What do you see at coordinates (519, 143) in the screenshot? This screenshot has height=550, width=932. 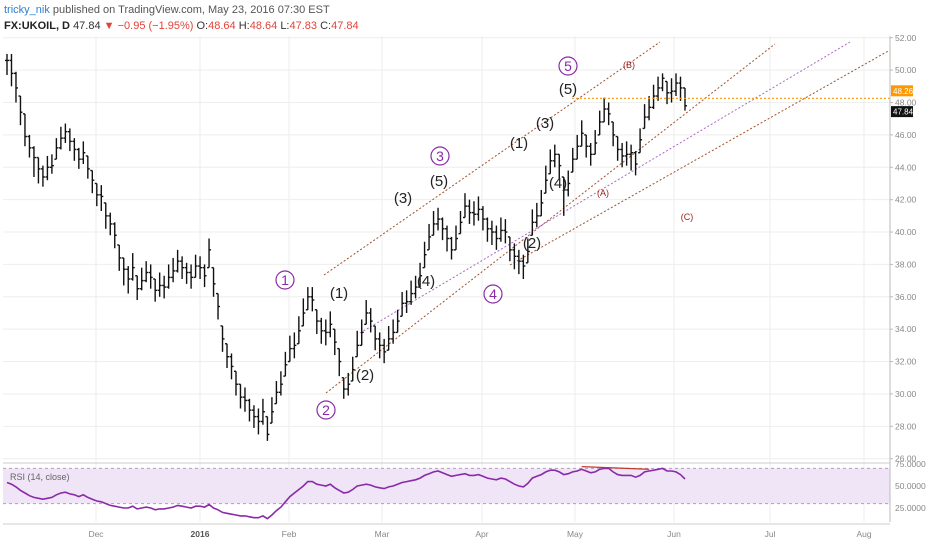 I see `wave-label: (1)` at bounding box center [519, 143].